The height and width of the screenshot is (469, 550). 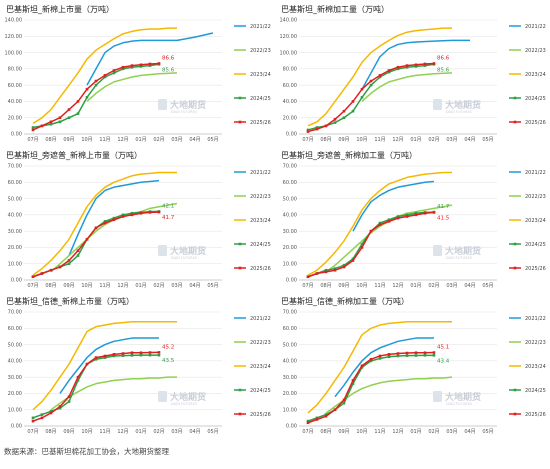 I want to click on x-tick-label: 04月, so click(x=194, y=286).